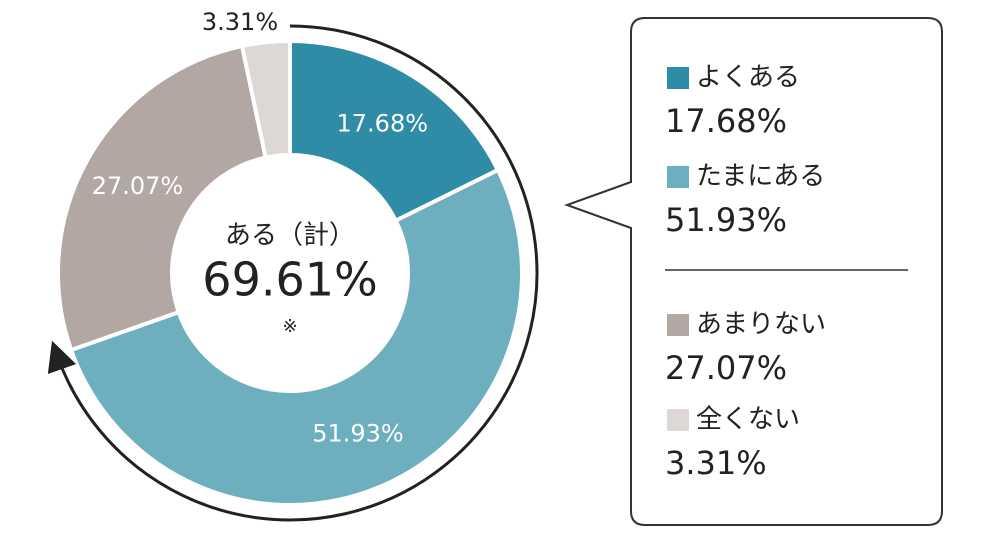 This screenshot has width=1002, height=544. I want to click on legend-label: よくある, so click(748, 78).